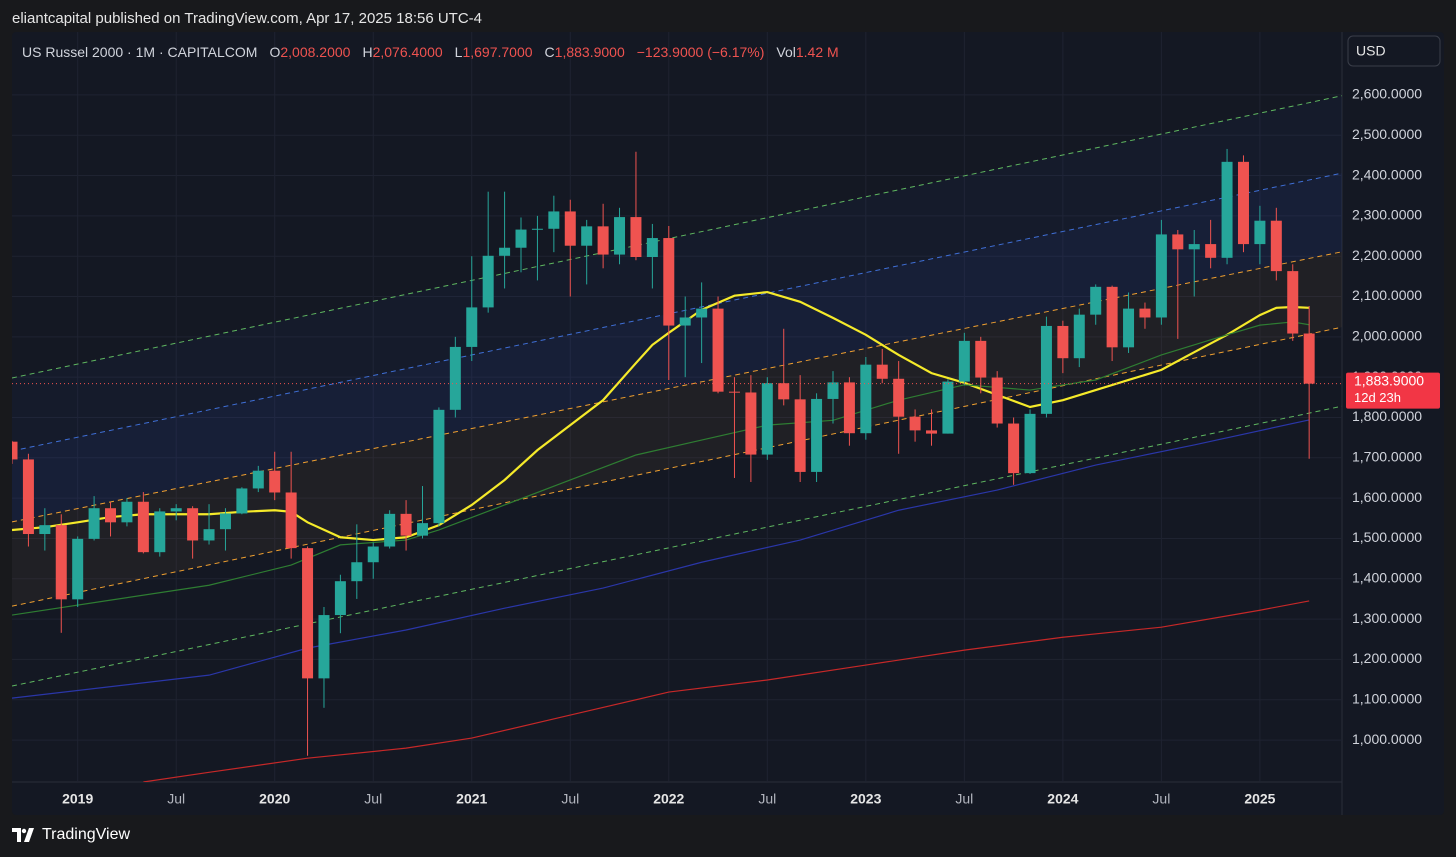 The height and width of the screenshot is (857, 1456). What do you see at coordinates (77, 799) in the screenshot?
I see `x-tick-label: 2019` at bounding box center [77, 799].